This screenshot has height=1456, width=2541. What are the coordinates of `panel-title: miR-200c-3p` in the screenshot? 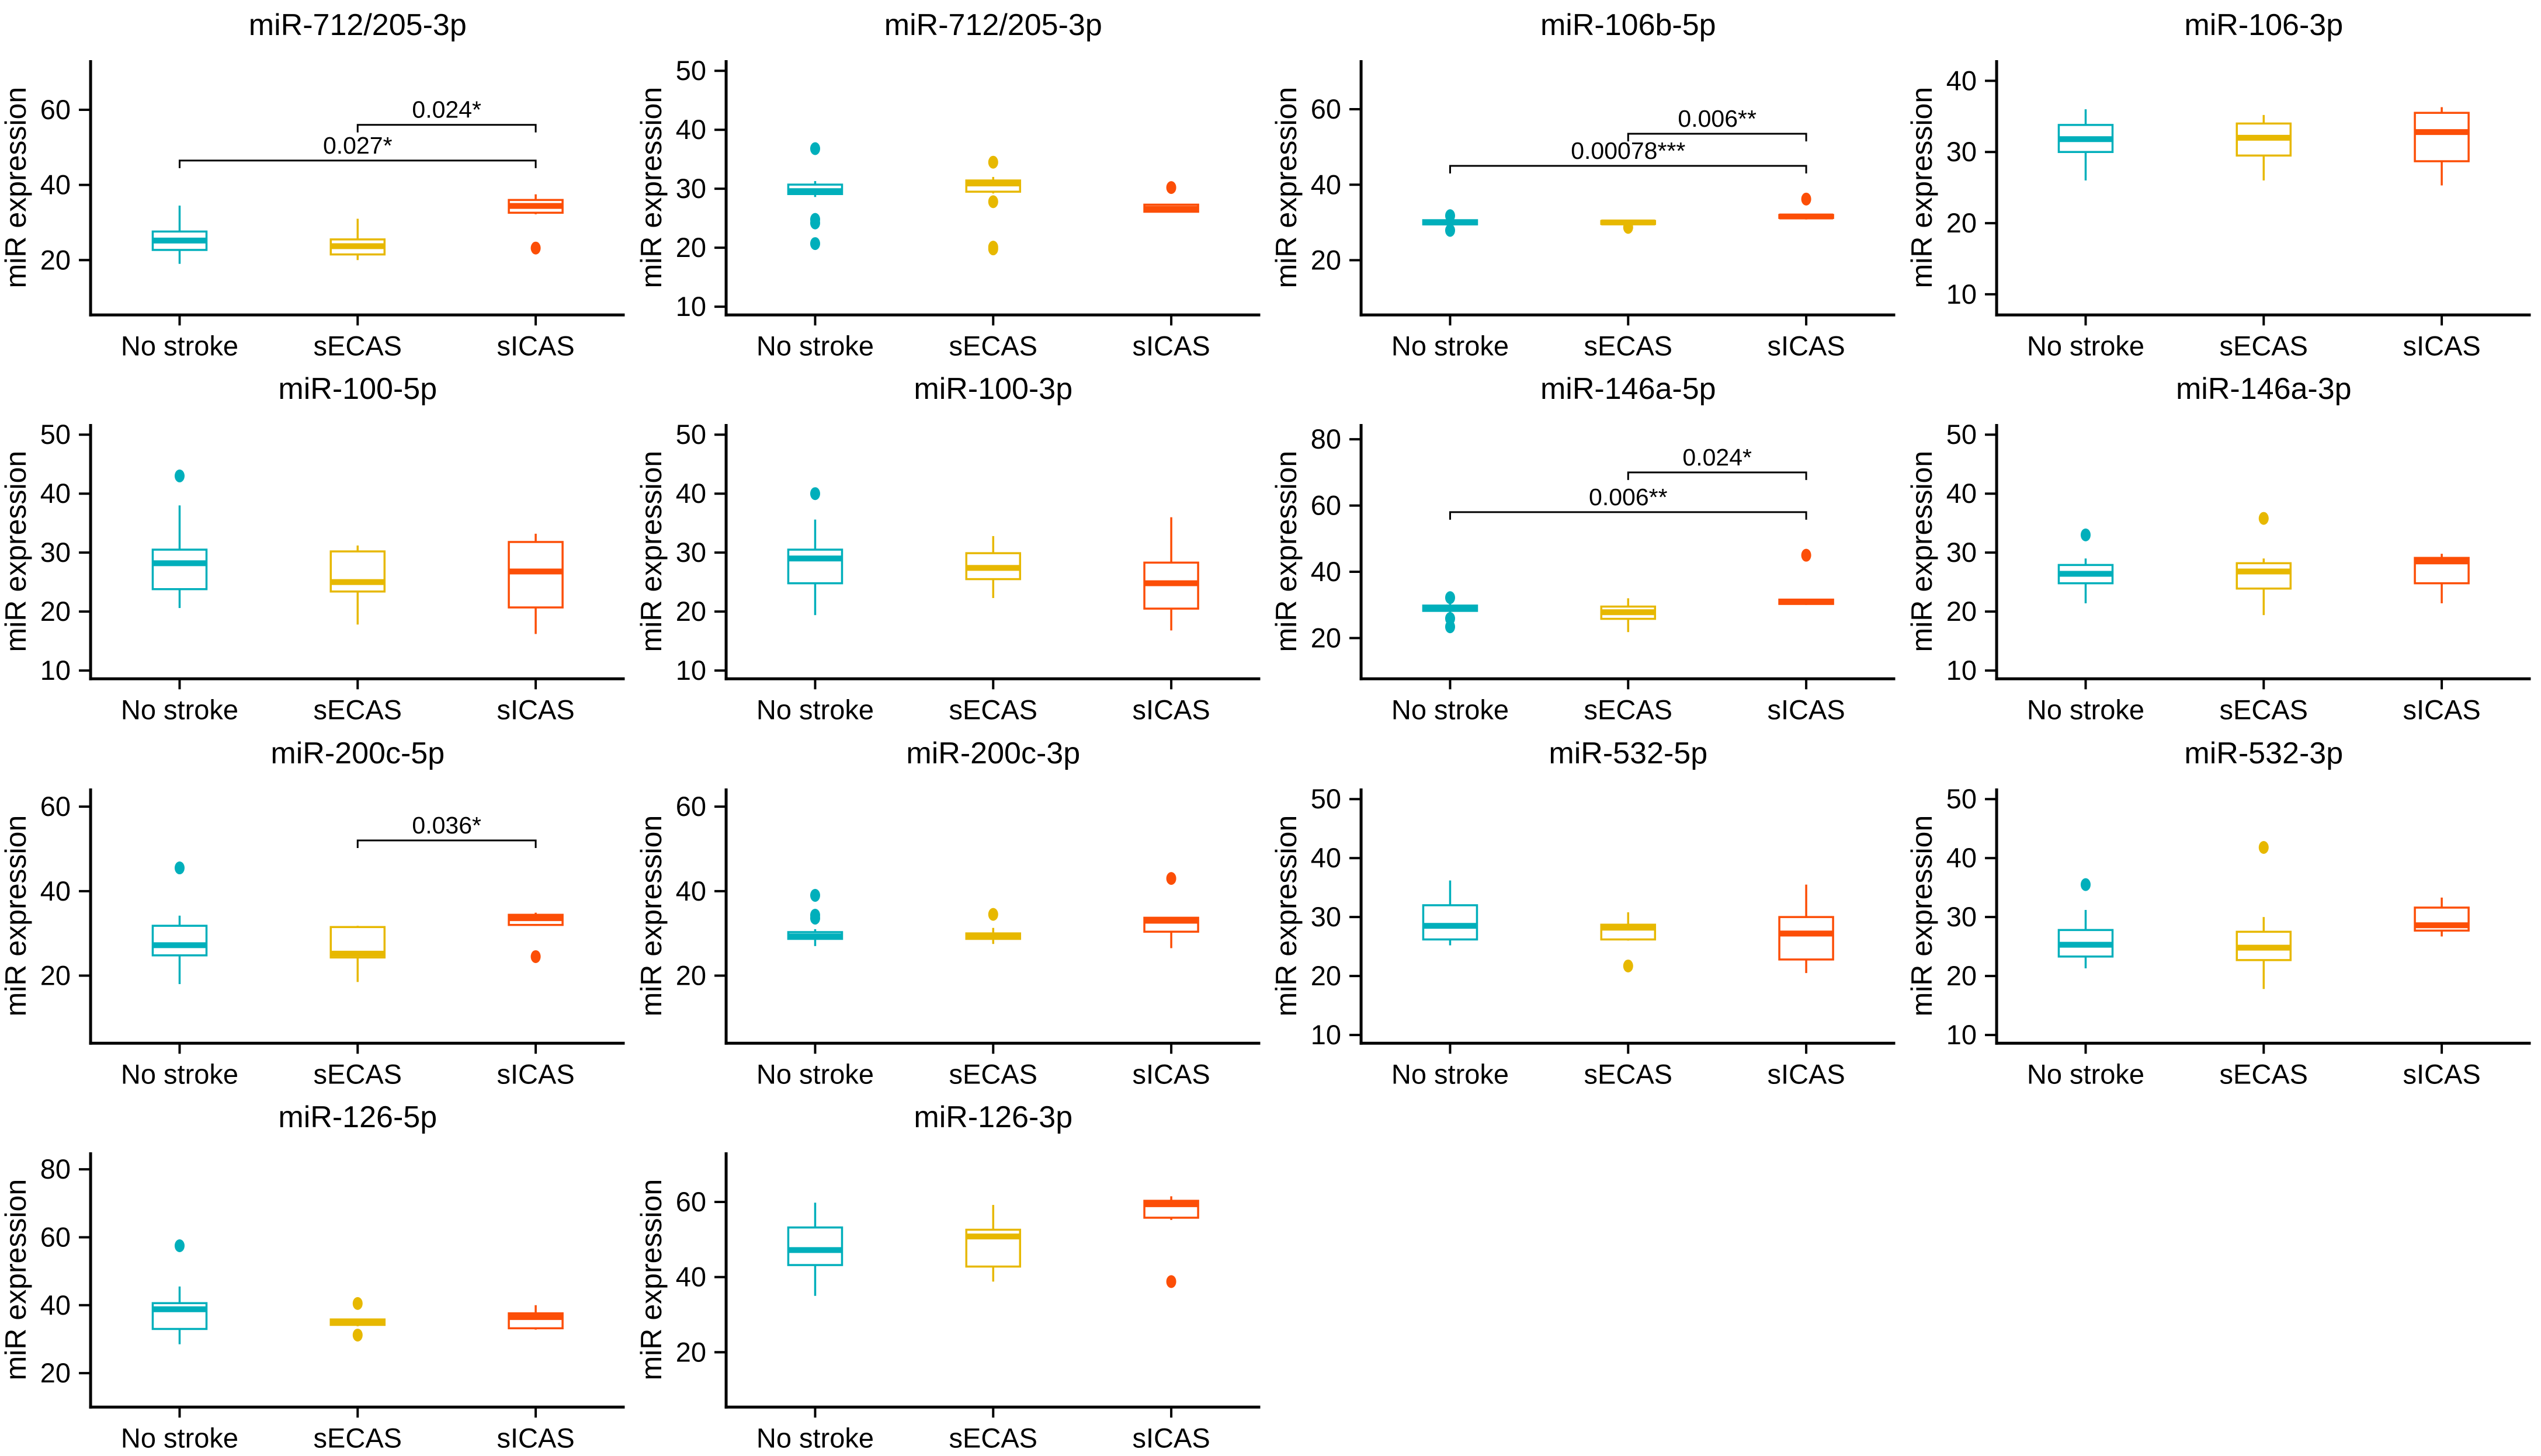 It's located at (993, 753).